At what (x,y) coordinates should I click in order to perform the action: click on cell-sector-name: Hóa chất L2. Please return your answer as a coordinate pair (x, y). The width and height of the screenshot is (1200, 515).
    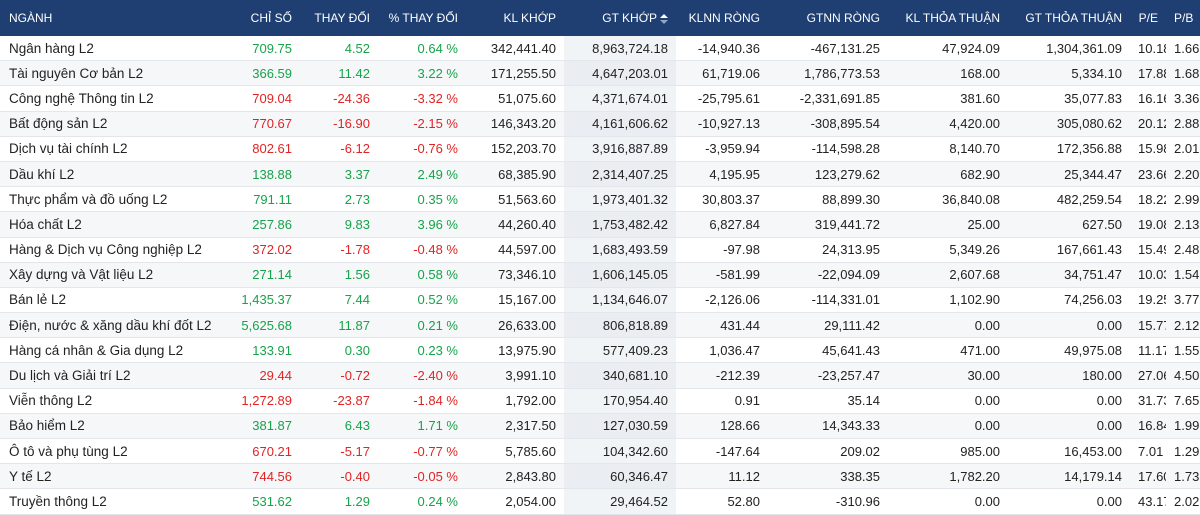
    Looking at the image, I should click on (116, 224).